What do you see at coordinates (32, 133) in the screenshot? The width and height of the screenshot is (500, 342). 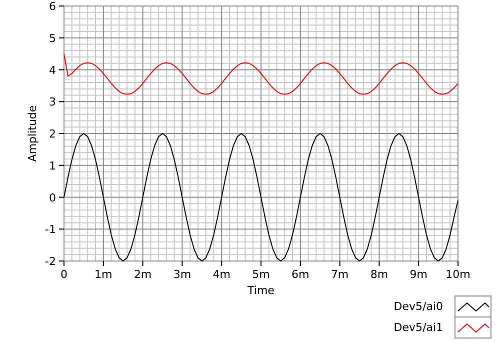 I see `y-axis-title: Amplitude` at bounding box center [32, 133].